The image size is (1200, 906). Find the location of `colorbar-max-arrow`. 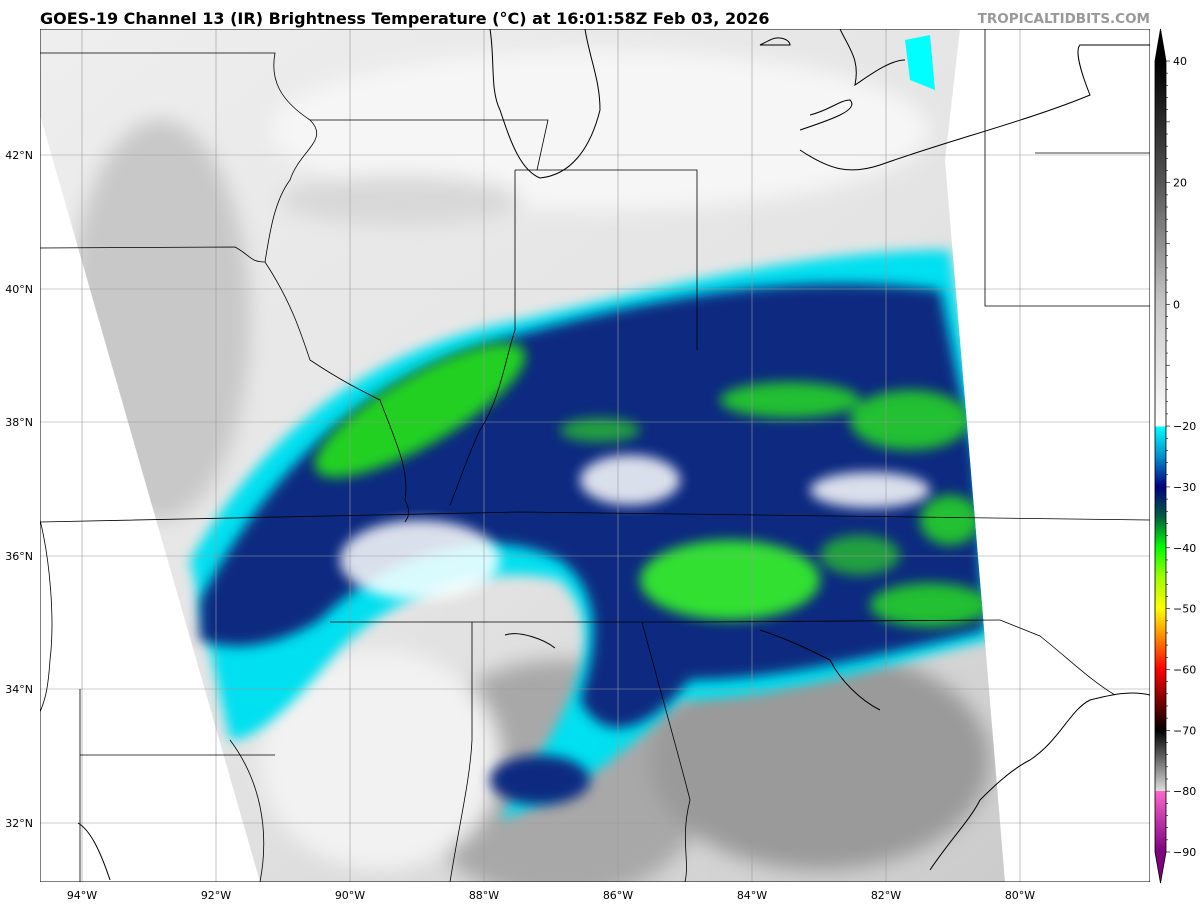

colorbar-max-arrow is located at coordinates (1160, 45).